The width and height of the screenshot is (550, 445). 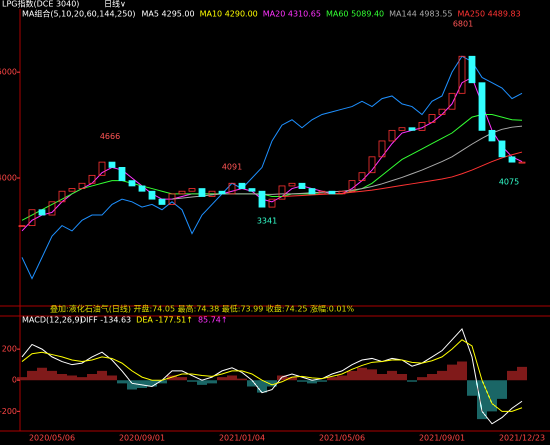 What do you see at coordinates (355, 14) in the screenshot?
I see `legend-entry: MA60 5089.40` at bounding box center [355, 14].